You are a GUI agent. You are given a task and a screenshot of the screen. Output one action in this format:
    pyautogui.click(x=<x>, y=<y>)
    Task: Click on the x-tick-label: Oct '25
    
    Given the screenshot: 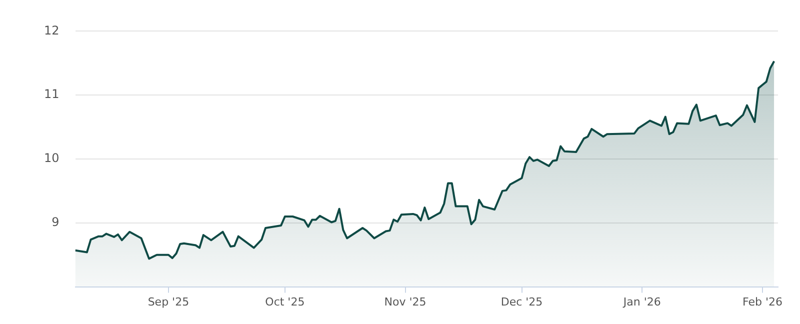 What is the action you would take?
    pyautogui.click(x=285, y=301)
    